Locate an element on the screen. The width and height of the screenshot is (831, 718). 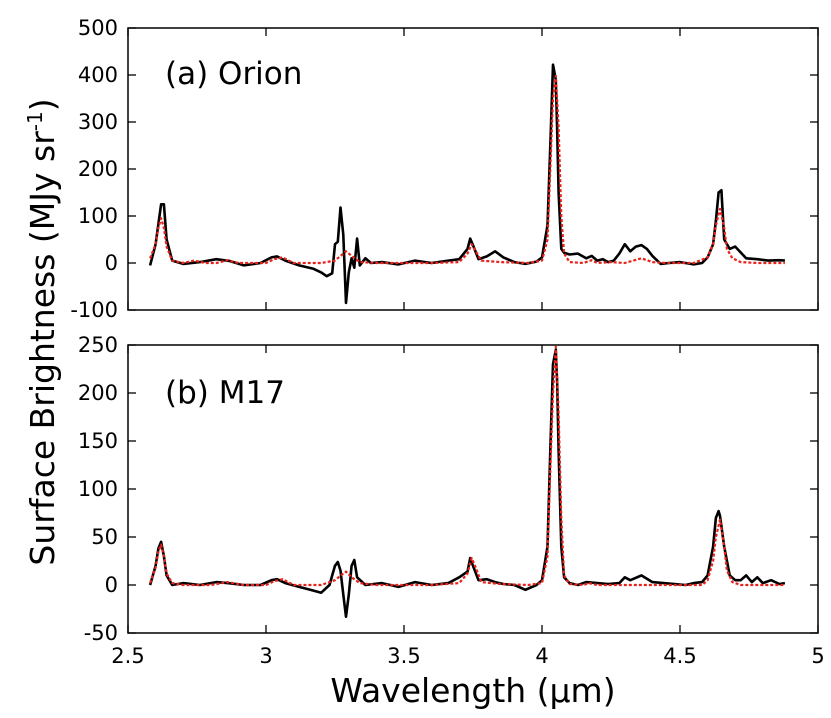
y-axis-title-end: ) is located at coordinates (42, 104).